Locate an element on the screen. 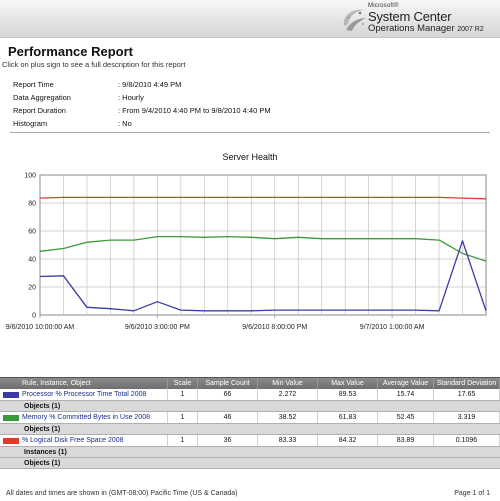 The height and width of the screenshot is (501, 500). page-indicator: Page 1 of 1 is located at coordinates (472, 493).